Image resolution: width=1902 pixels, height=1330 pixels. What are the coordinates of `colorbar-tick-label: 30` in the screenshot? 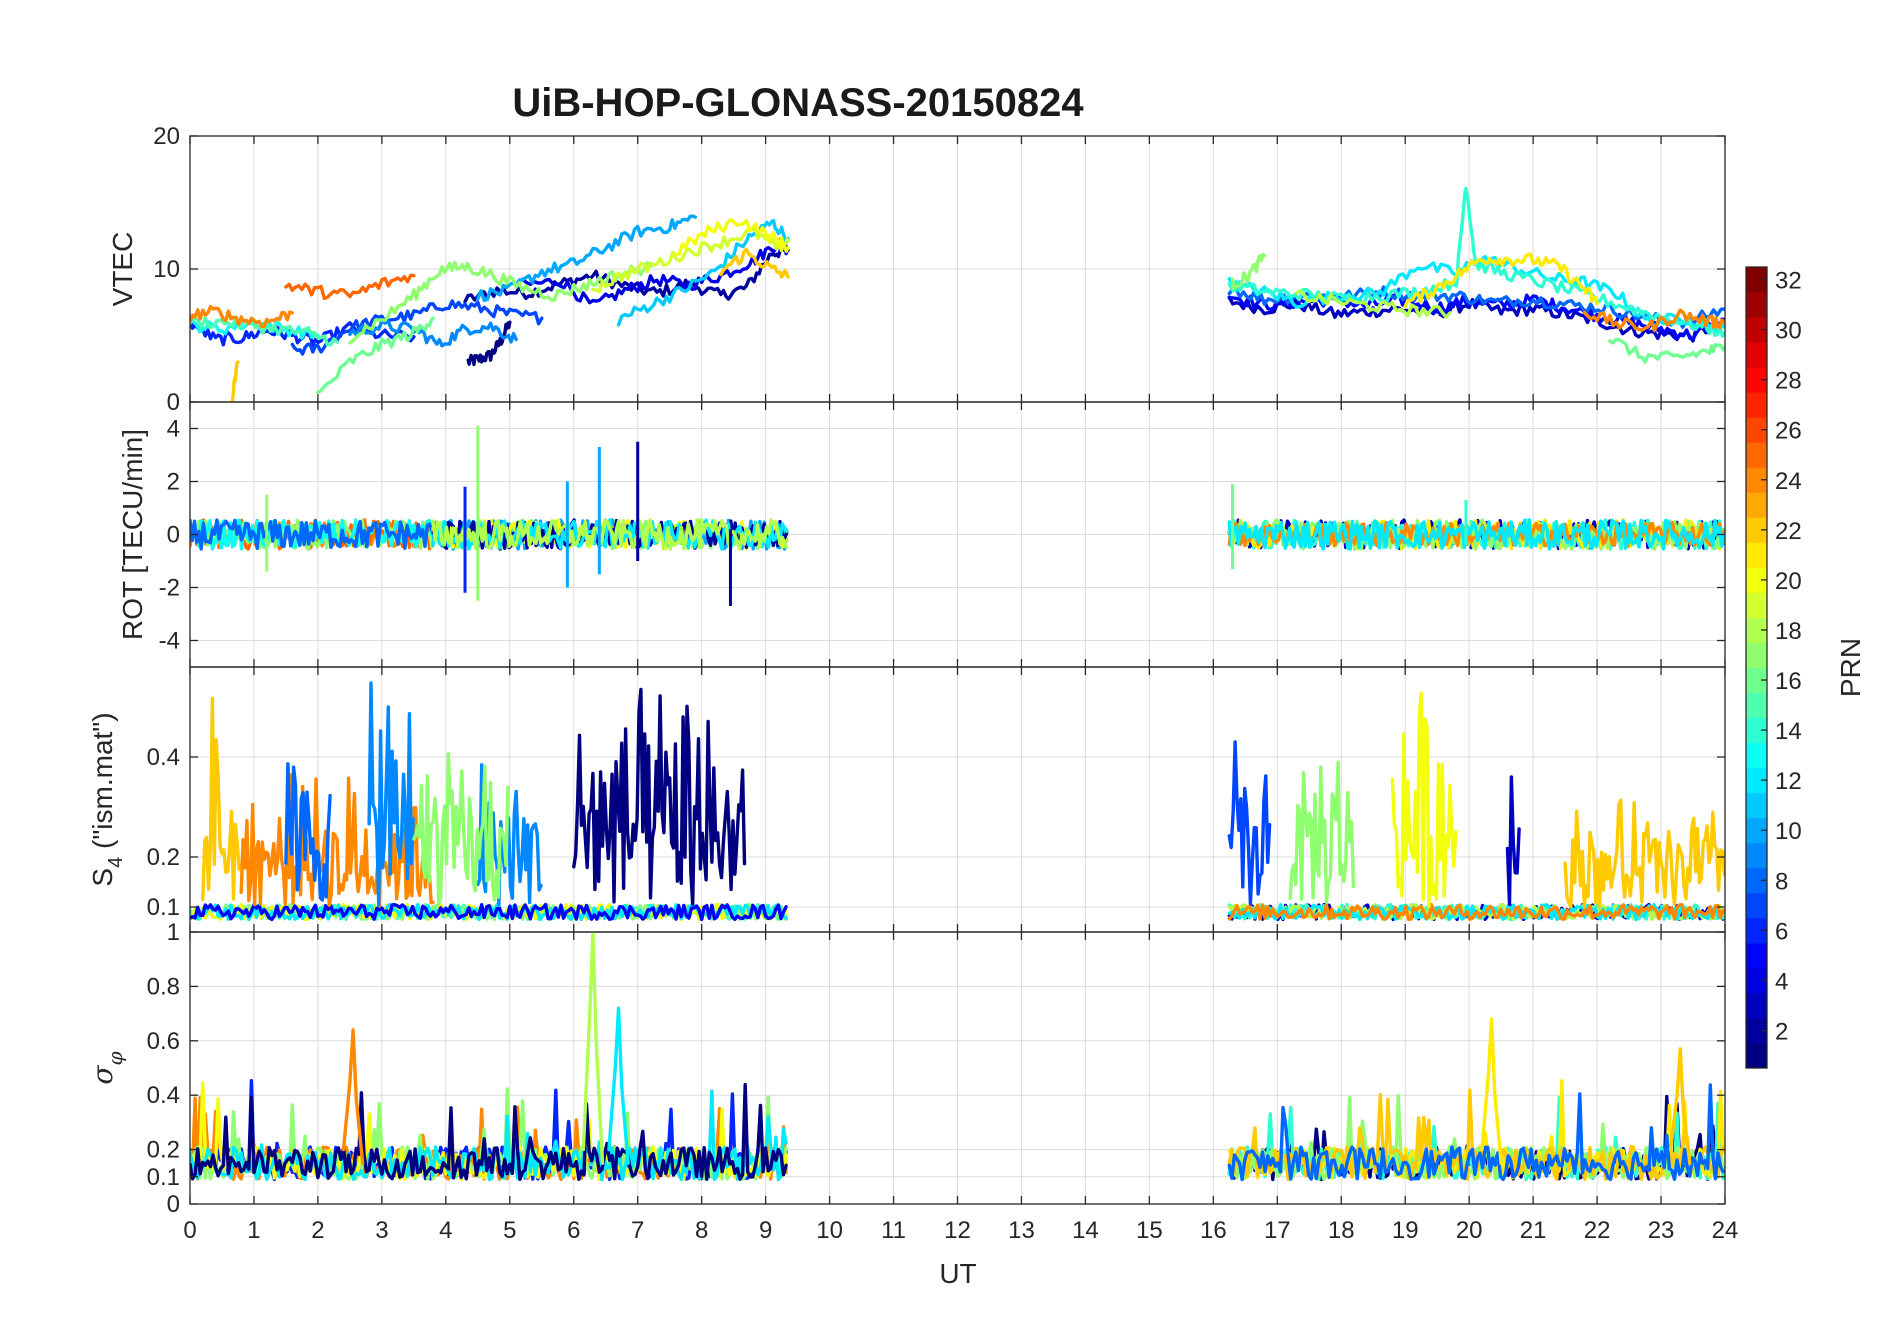 It's located at (1788, 331).